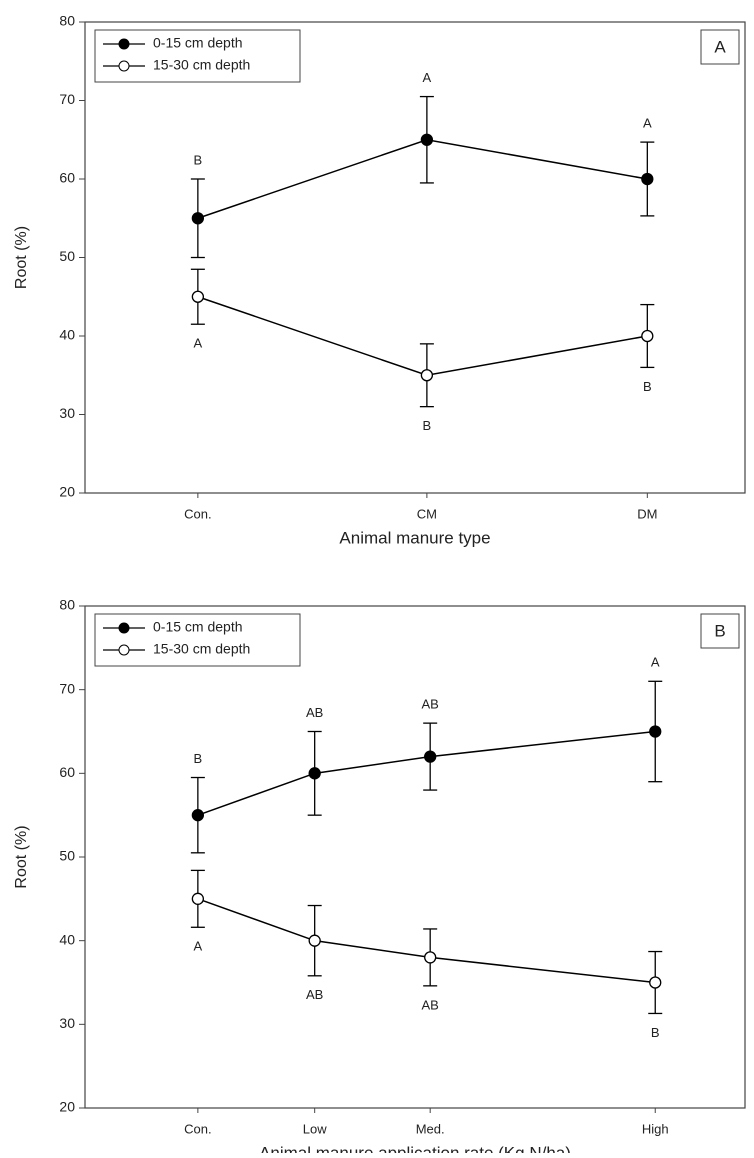 The image size is (754, 1158). I want to click on x-tick-label: DM, so click(647, 513).